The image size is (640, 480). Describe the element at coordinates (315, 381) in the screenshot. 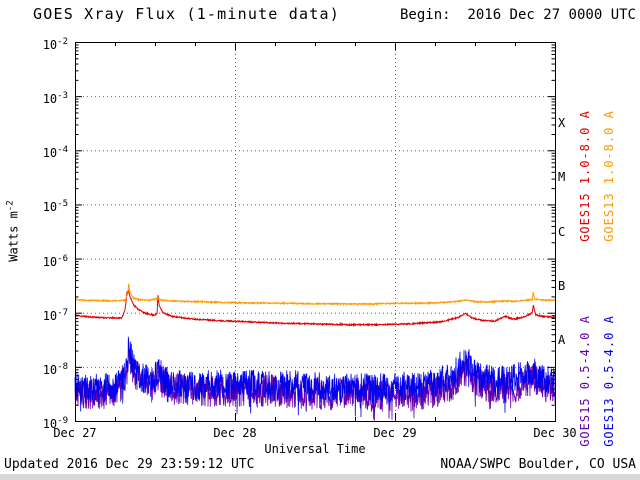

I see `series-line-goes15-0-5-4-0-a` at that location.